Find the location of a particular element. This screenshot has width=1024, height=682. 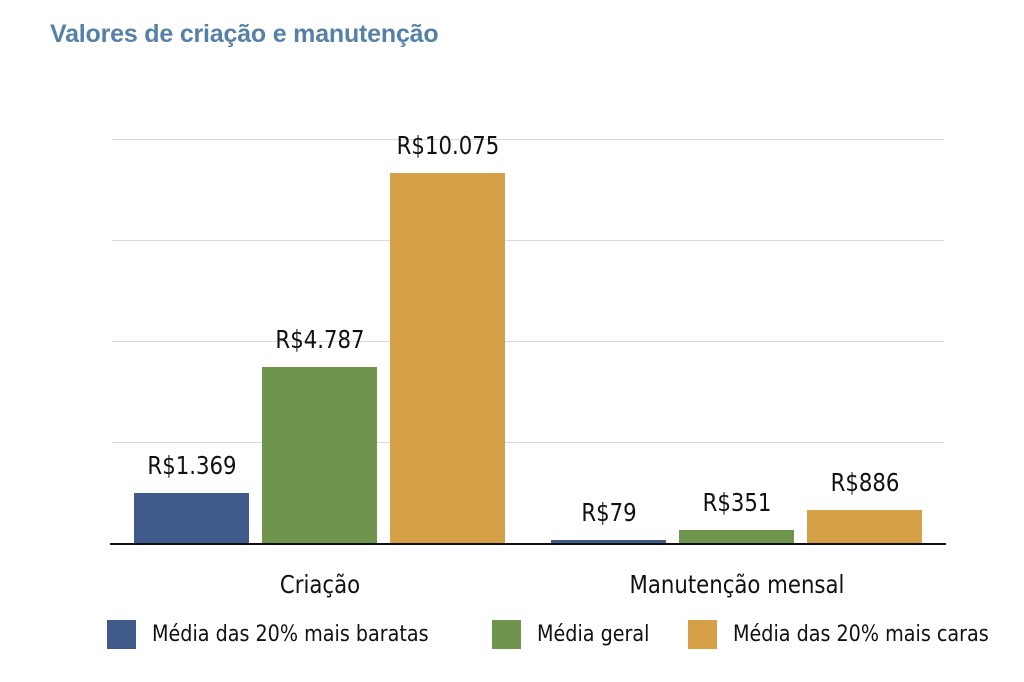

data-label: R$886 is located at coordinates (864, 482).